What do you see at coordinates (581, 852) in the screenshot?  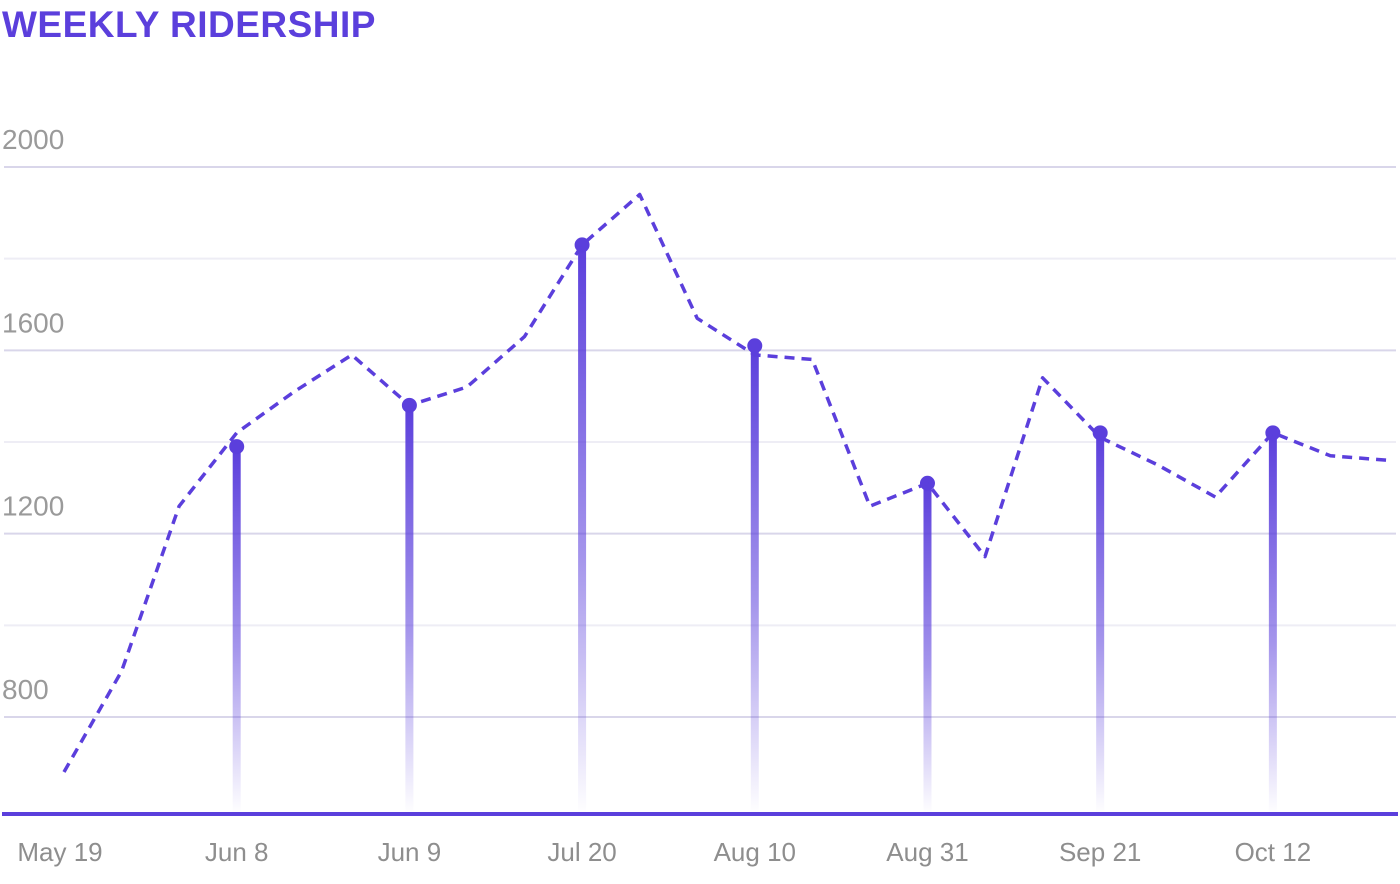 I see `x-tick-label: Jul 20` at bounding box center [581, 852].